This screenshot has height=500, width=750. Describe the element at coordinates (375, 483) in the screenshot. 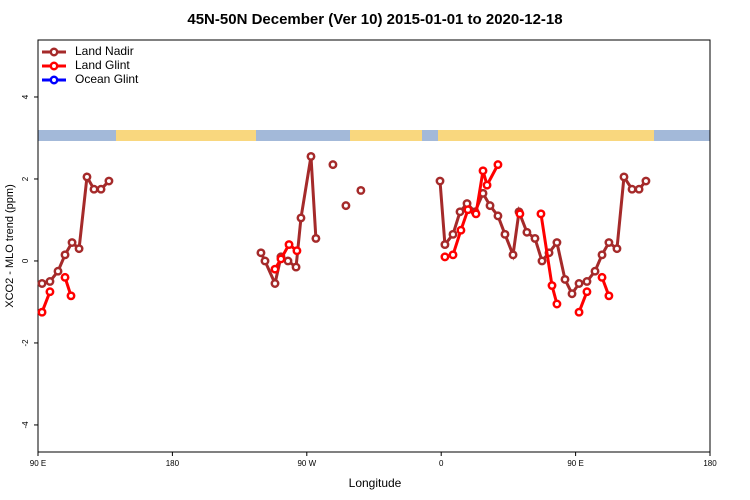

I see `x-axis-label: Longitude` at that location.